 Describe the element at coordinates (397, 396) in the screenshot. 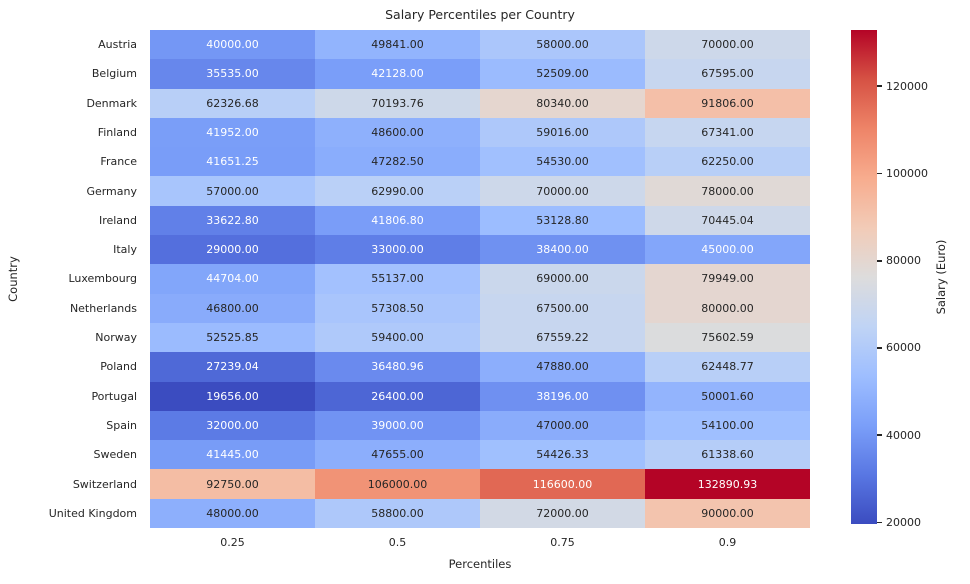

I see `heatmap-cell: 26400.00` at that location.